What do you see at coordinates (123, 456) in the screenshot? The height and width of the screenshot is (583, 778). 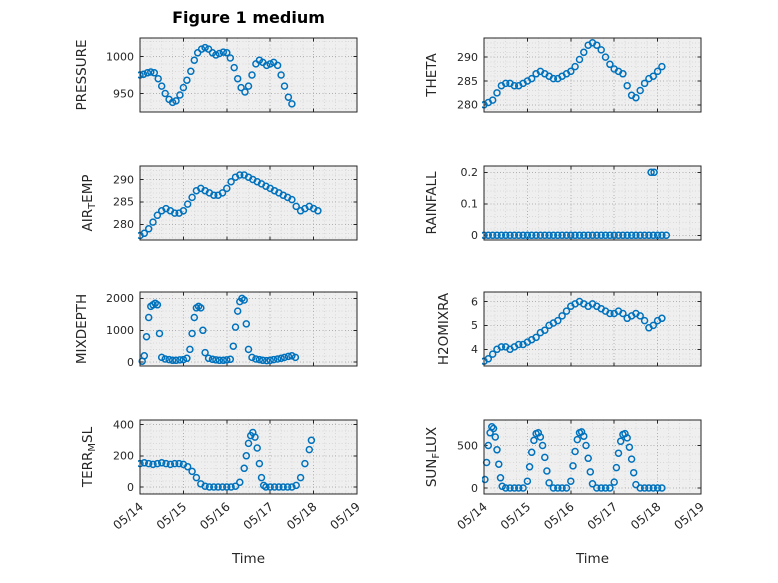 I see `svg-text: 200` at bounding box center [123, 456].